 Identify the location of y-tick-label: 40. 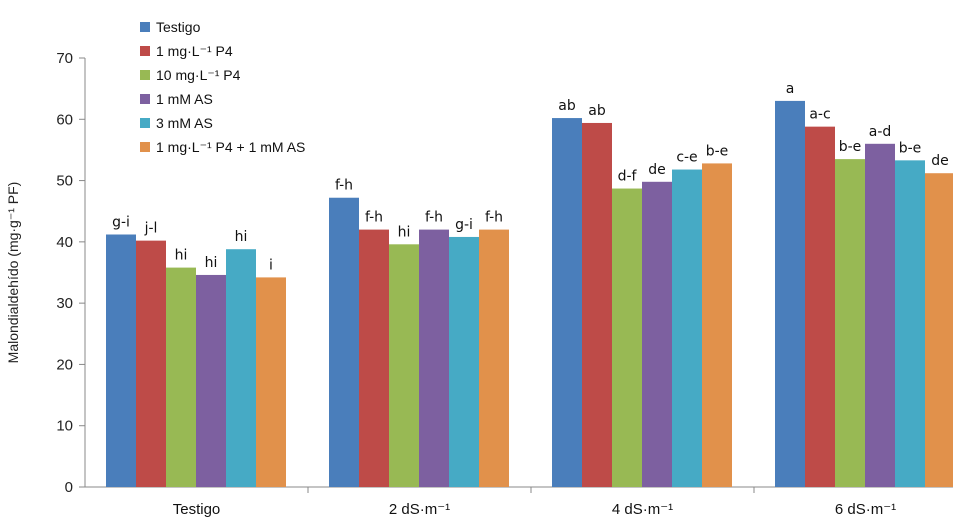
(64, 242).